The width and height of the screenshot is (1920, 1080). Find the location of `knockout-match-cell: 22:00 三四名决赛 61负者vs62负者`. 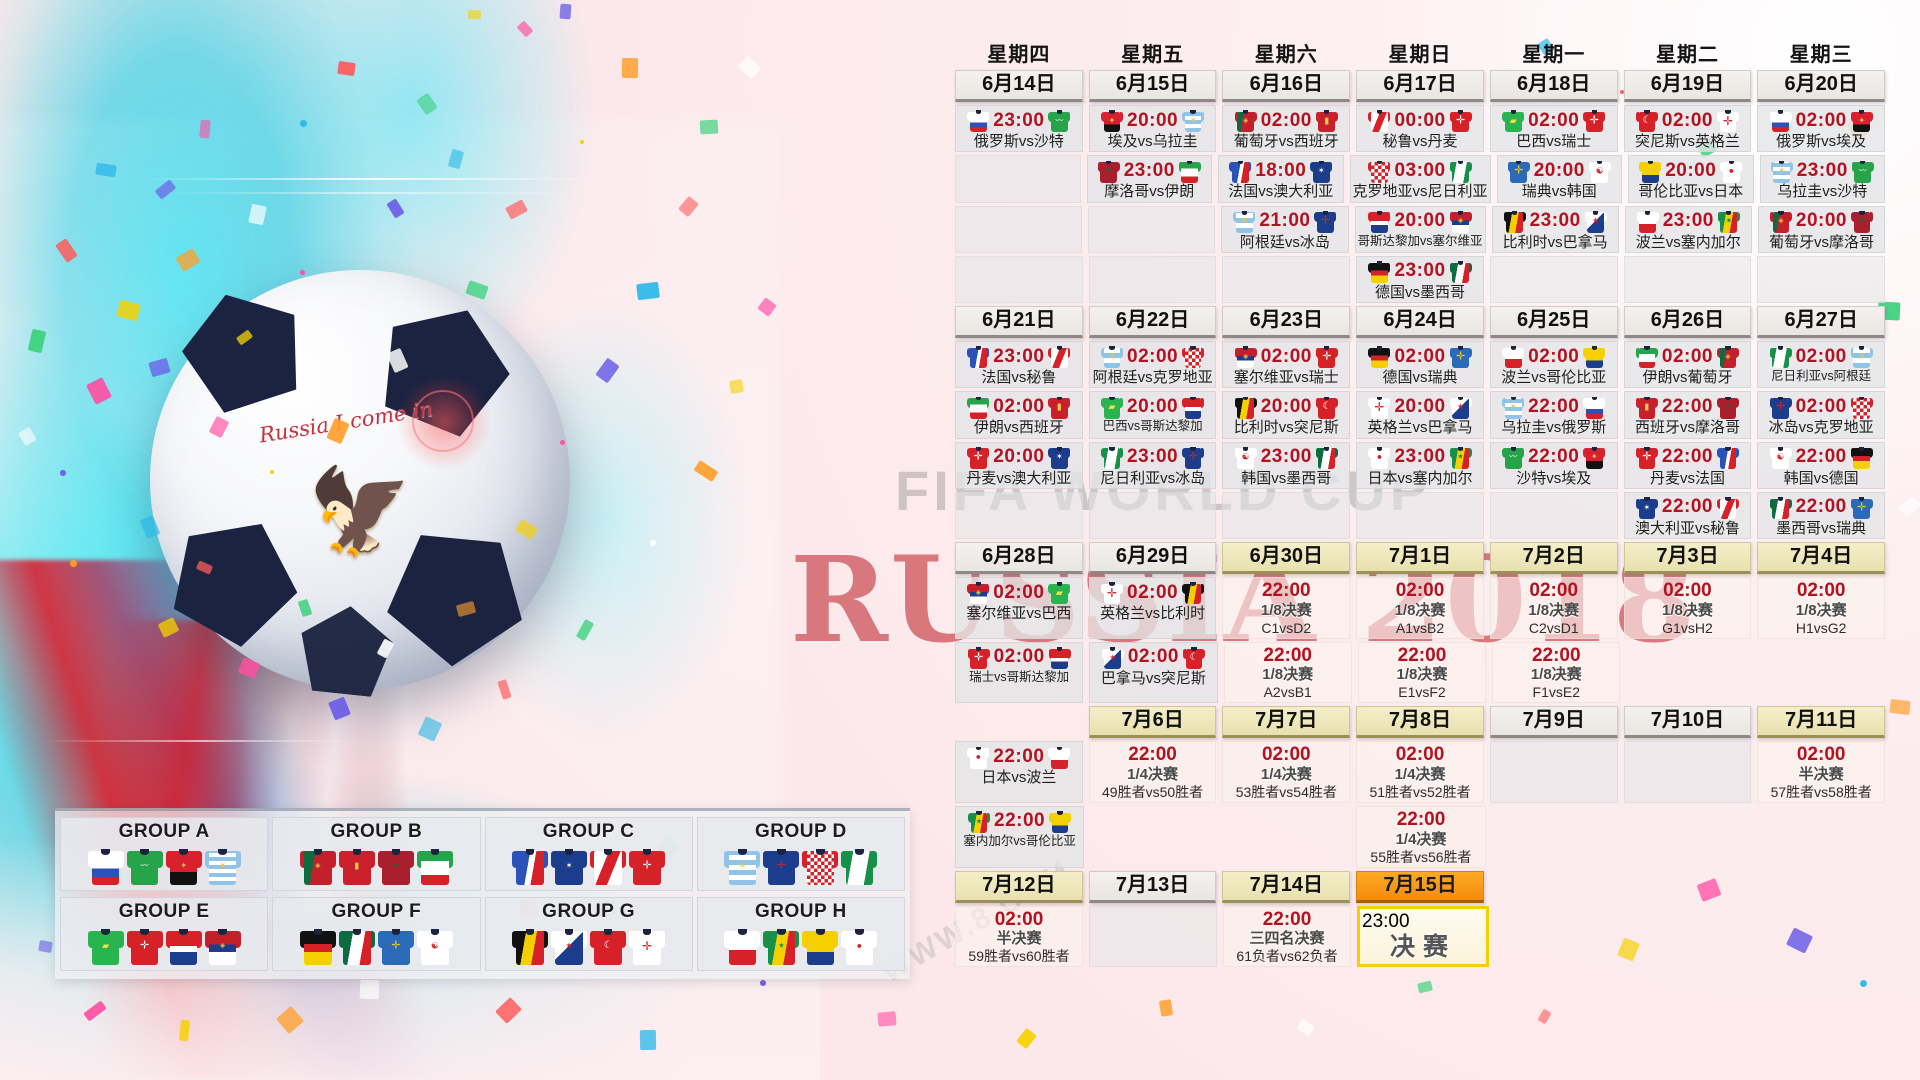

knockout-match-cell: 22:00 三四名决赛 61负者vs62负者 is located at coordinates (1287, 936).